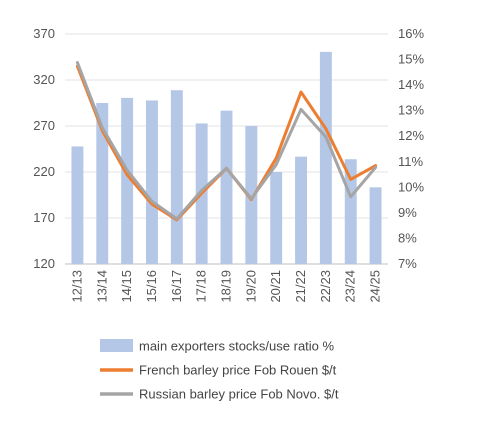 The width and height of the screenshot is (483, 440). What do you see at coordinates (44, 148) in the screenshot?
I see `left-axis-ticks: 370 320 270 220 170 120` at bounding box center [44, 148].